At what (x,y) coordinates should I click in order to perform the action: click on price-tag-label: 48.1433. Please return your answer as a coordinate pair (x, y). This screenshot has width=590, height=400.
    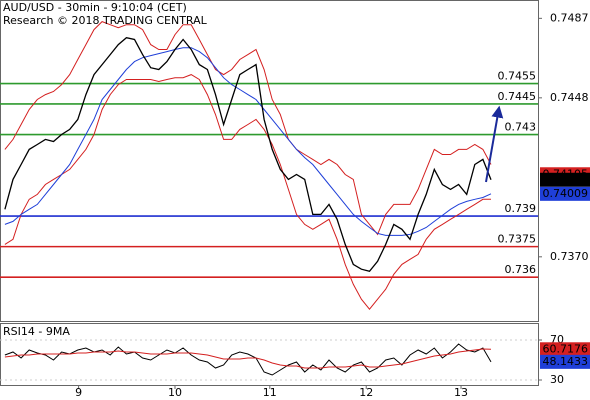
    Looking at the image, I should click on (566, 361).